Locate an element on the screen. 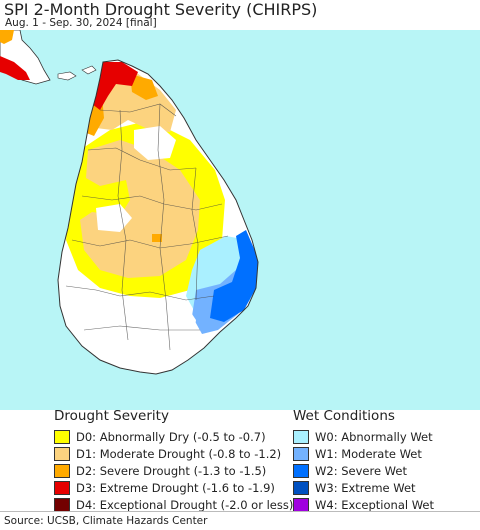 The height and width of the screenshot is (530, 480). legend-item-d0: D0: Abnormally Dry (-0.5 to -0.7) is located at coordinates (173, 436).